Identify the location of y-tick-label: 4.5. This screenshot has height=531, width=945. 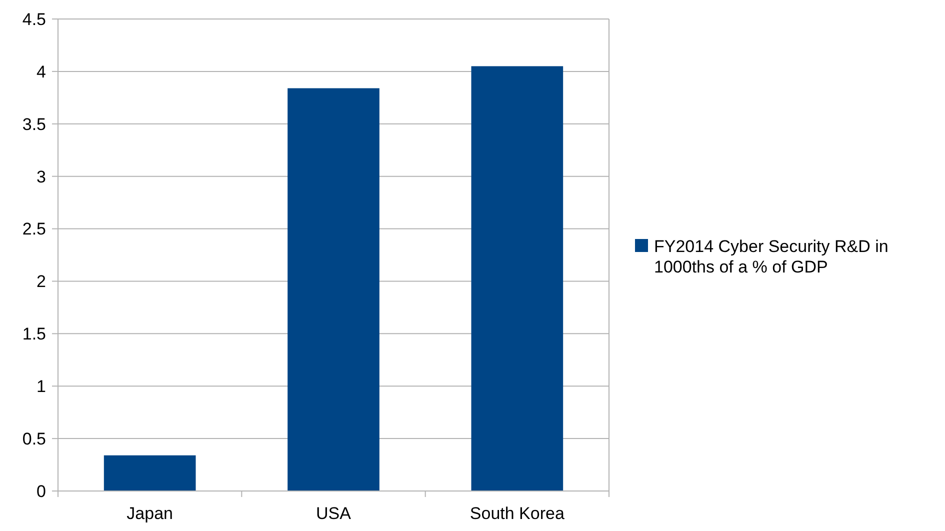
(34, 19).